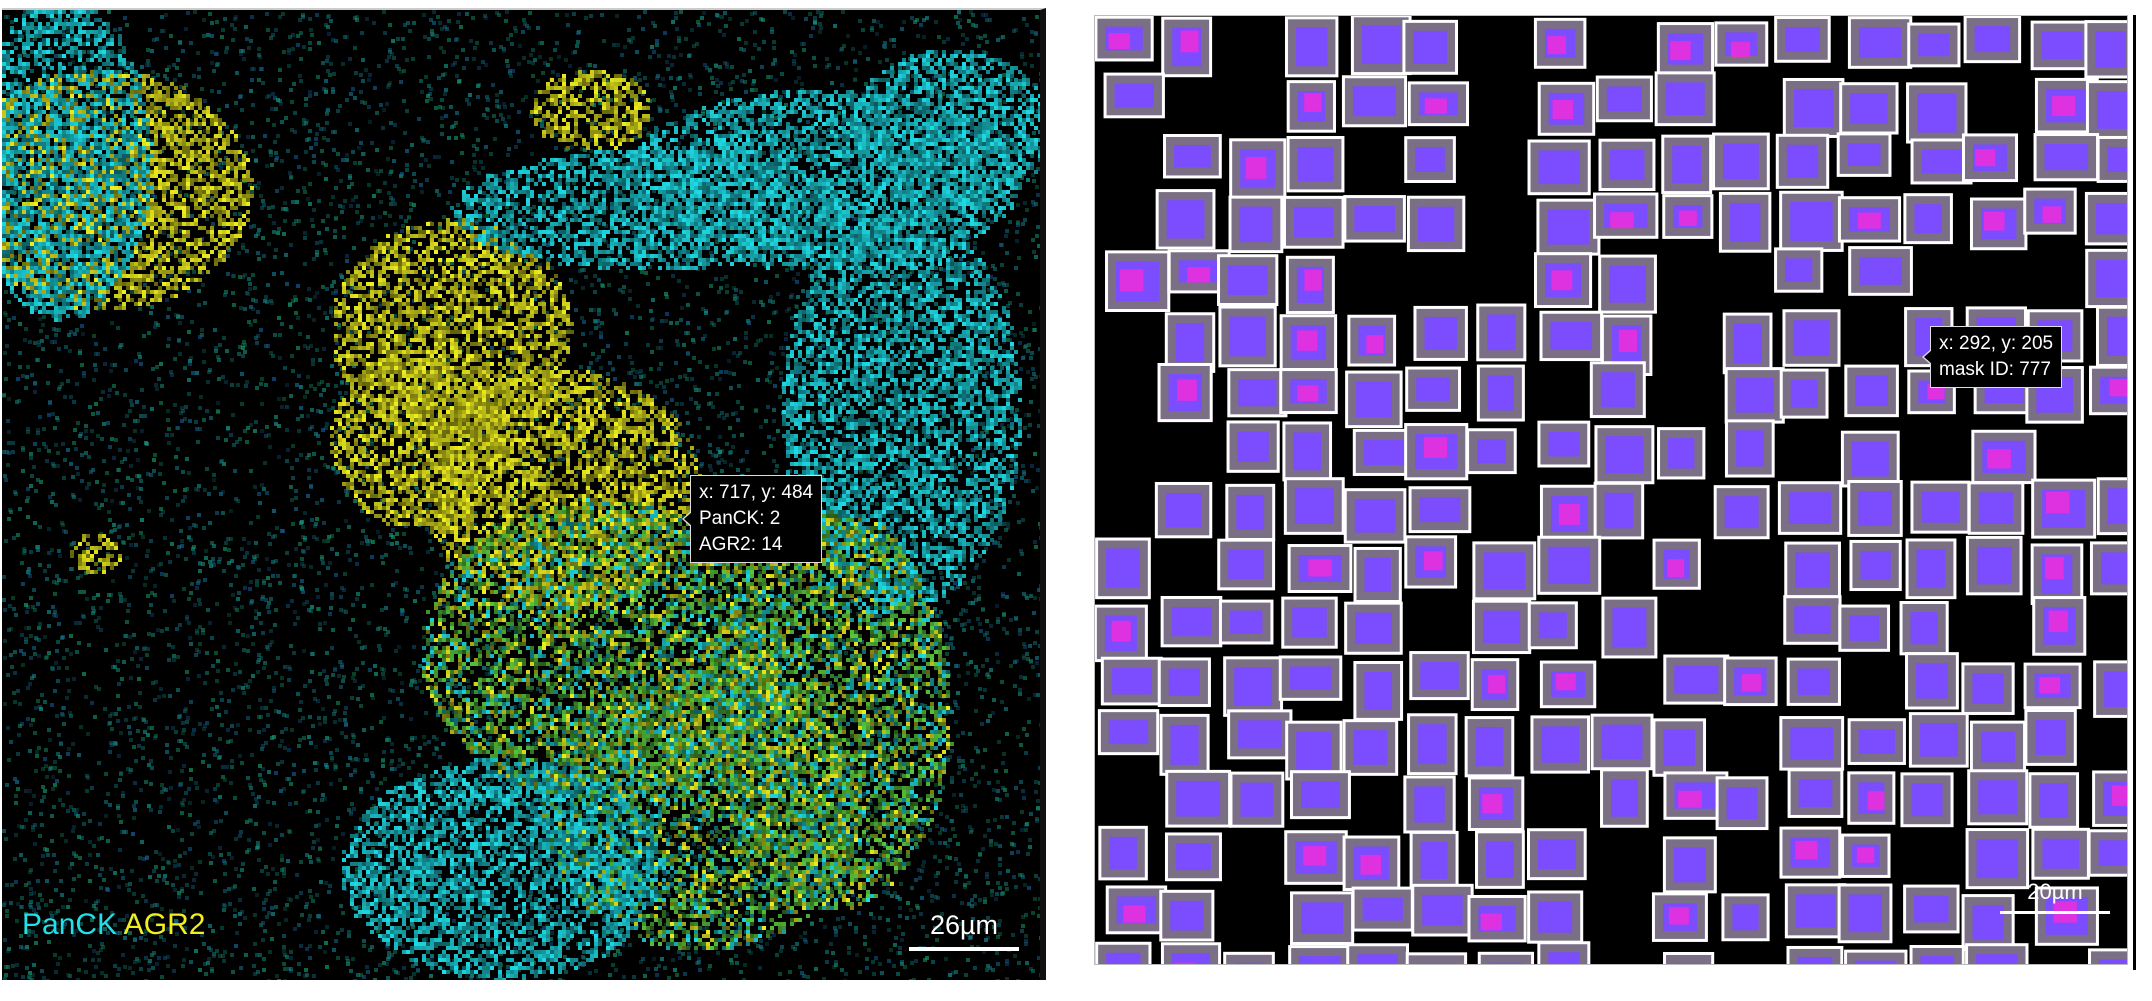 Image resolution: width=2152 pixels, height=1001 pixels. What do you see at coordinates (1995, 369) in the screenshot?
I see `tooltip-mask-id: mask ID: 777` at bounding box center [1995, 369].